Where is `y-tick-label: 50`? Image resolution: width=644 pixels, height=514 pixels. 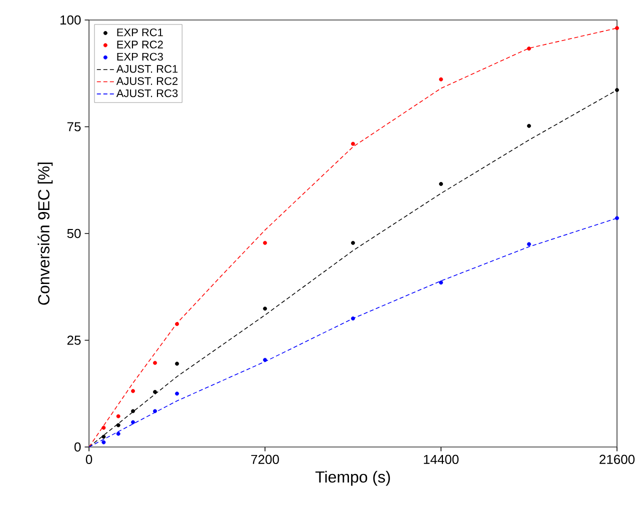 y-tick-label: 50 is located at coordinates (74, 233).